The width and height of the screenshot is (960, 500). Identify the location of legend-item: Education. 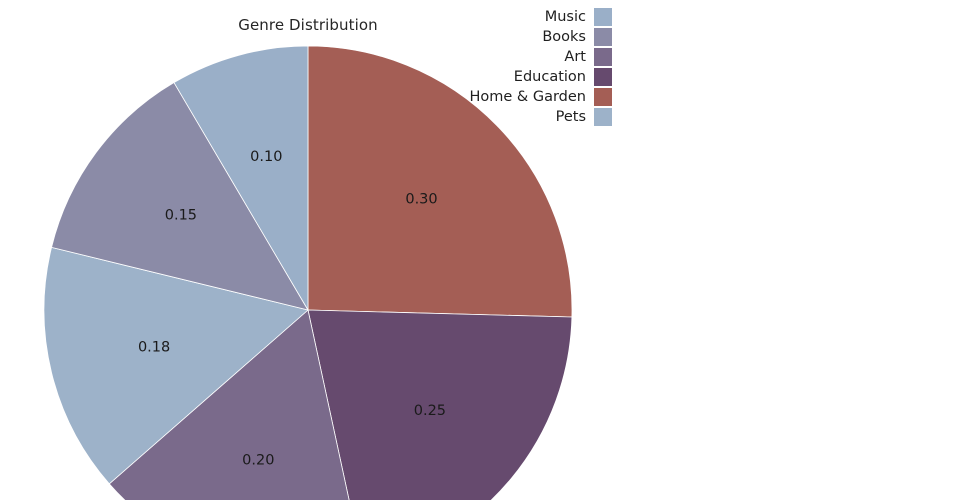
(521, 77).